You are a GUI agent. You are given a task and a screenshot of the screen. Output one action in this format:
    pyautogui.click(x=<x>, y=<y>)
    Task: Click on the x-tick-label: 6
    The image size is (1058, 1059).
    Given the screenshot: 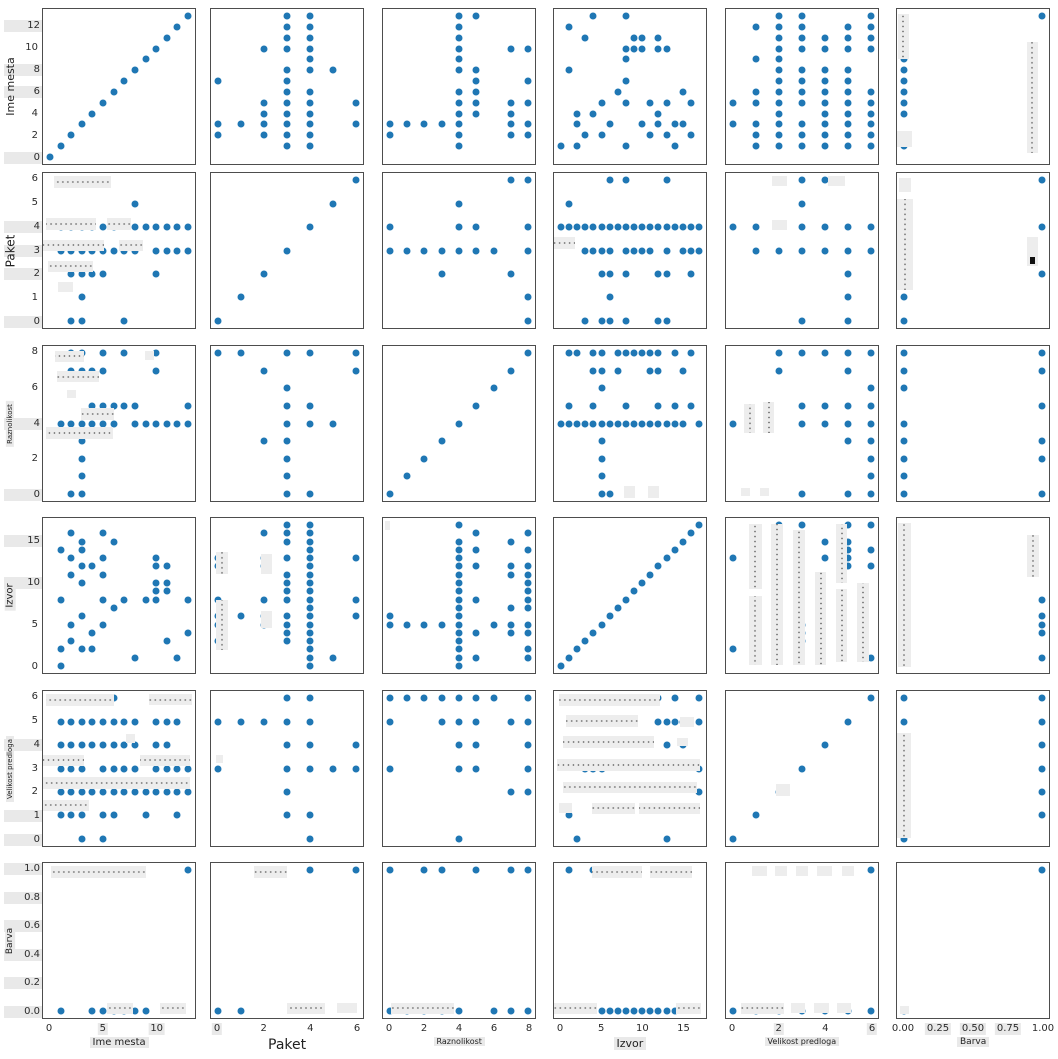 What is the action you would take?
    pyautogui.click(x=357, y=1028)
    